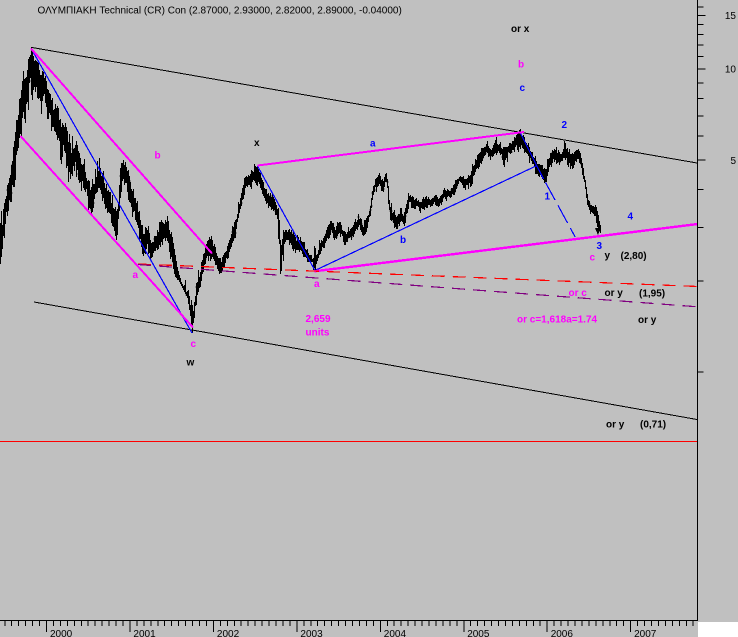 This screenshot has height=637, width=738. Describe the element at coordinates (731, 70) in the screenshot. I see `svg-text: 10` at that location.